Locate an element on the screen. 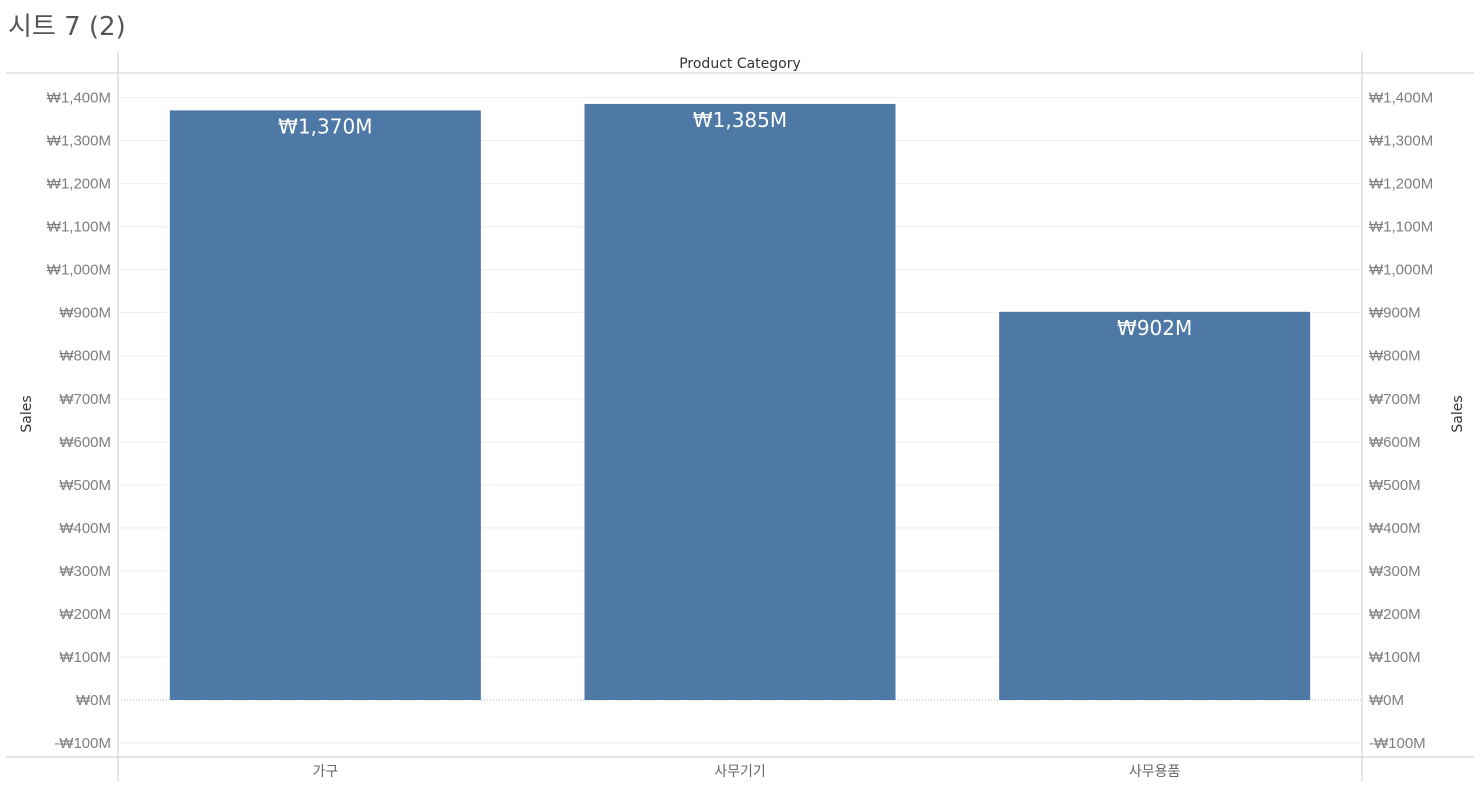 Image resolution: width=1480 pixels, height=790 pixels. y-tick-label-left: ₩1,200M is located at coordinates (79, 184).